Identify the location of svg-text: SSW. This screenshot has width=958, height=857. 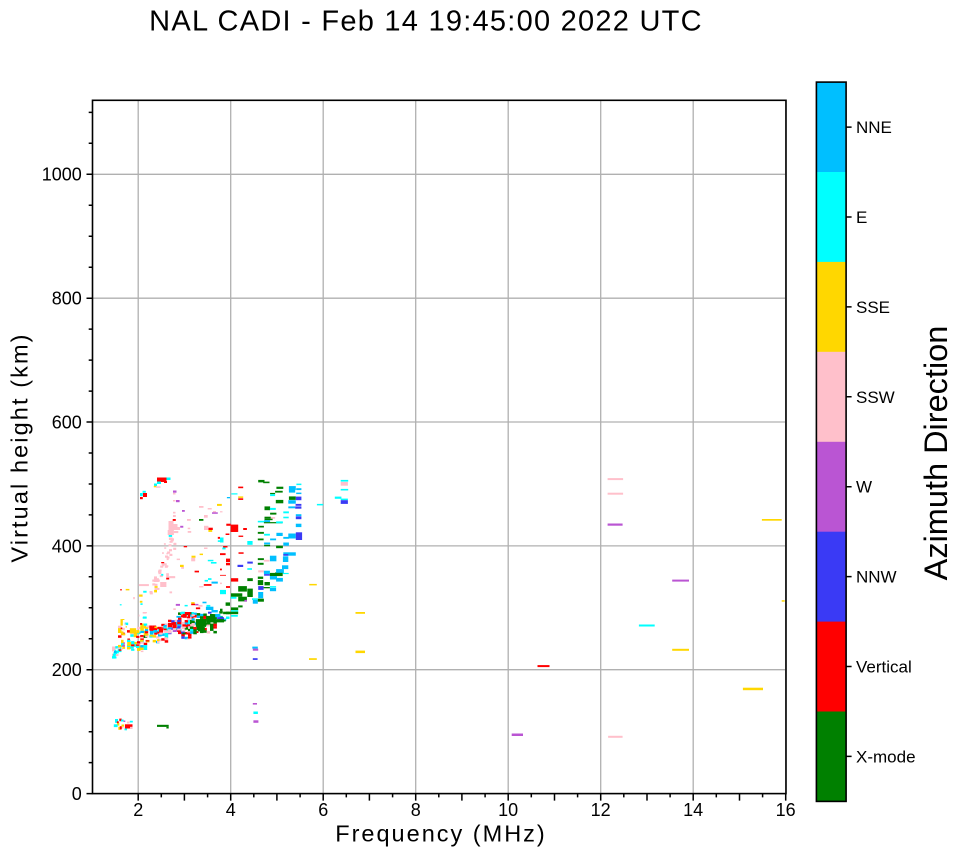
(875, 397).